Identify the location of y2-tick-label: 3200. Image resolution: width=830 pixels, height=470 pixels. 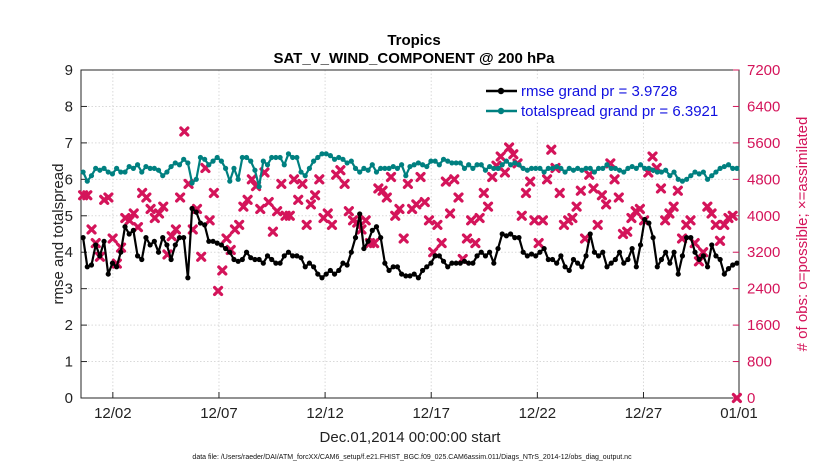
(763, 252).